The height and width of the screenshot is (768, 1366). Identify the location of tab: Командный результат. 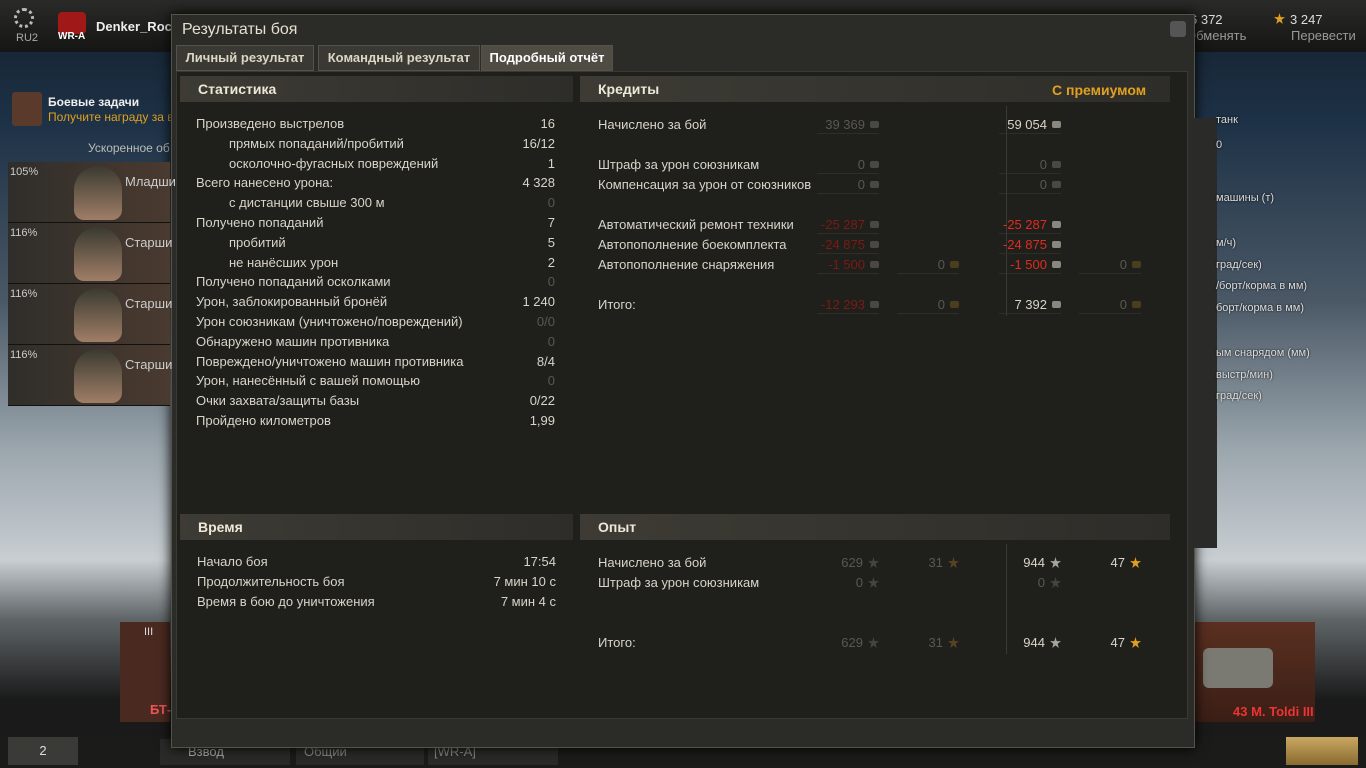
(399, 58).